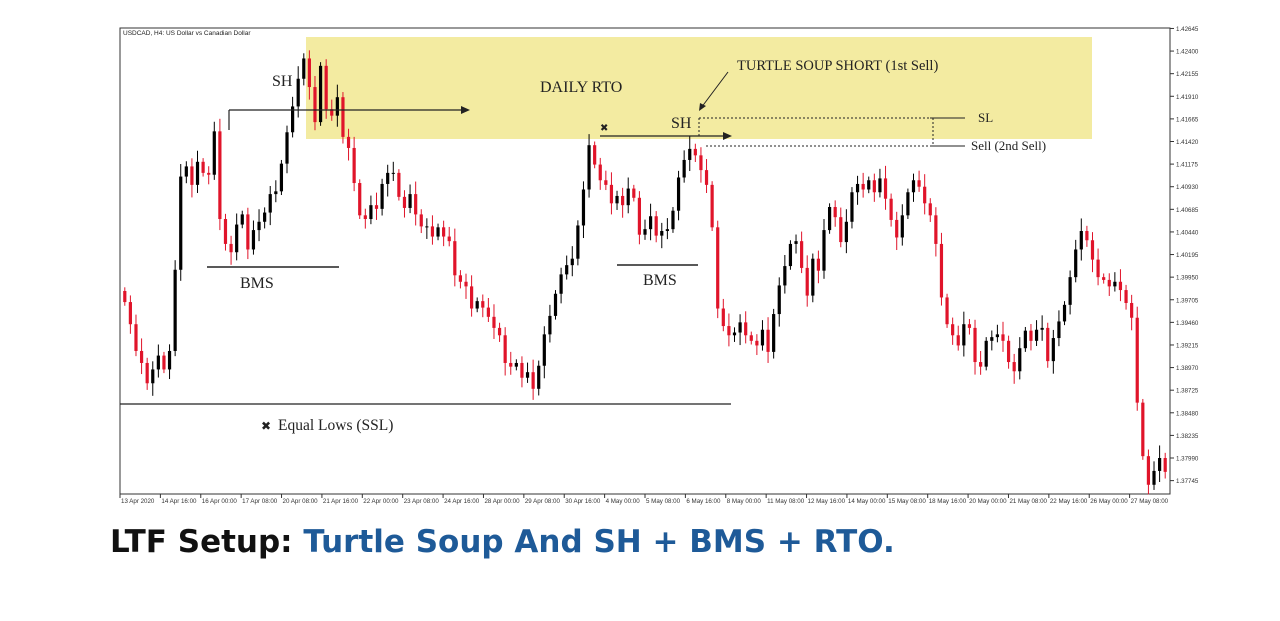  I want to click on symbol-header: USDCAD, H4: US Dollar vs Canadian Dollar, so click(187, 33).